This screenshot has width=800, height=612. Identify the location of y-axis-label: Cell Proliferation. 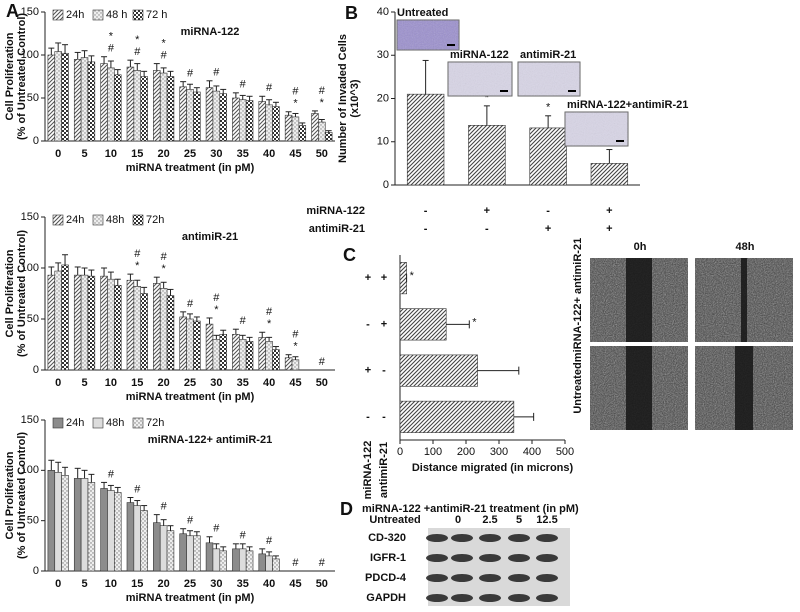
(10, 495).